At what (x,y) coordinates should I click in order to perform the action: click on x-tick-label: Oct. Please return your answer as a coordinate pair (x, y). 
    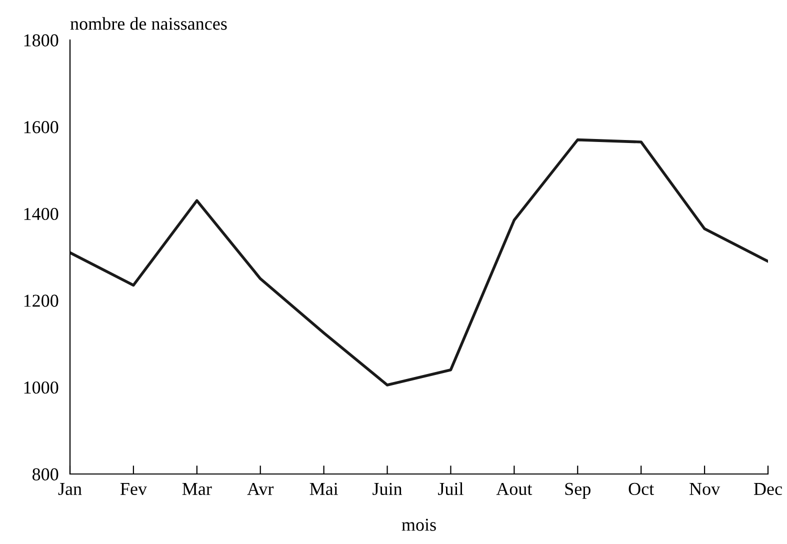
    Looking at the image, I should click on (641, 489).